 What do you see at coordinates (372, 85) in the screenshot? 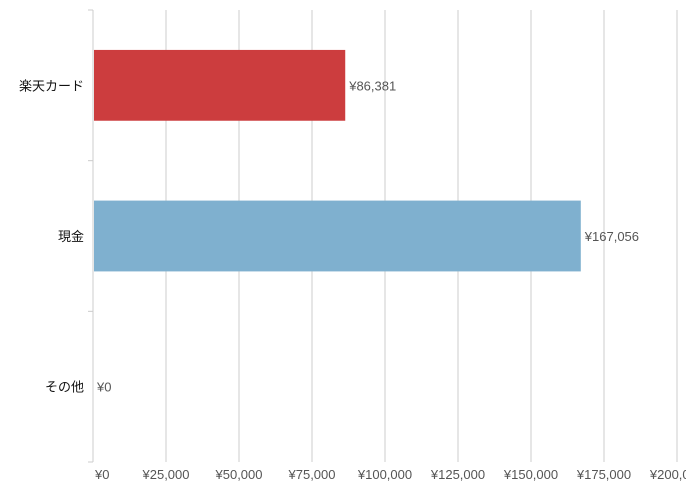
I see `data-label: ¥86,381` at bounding box center [372, 85].